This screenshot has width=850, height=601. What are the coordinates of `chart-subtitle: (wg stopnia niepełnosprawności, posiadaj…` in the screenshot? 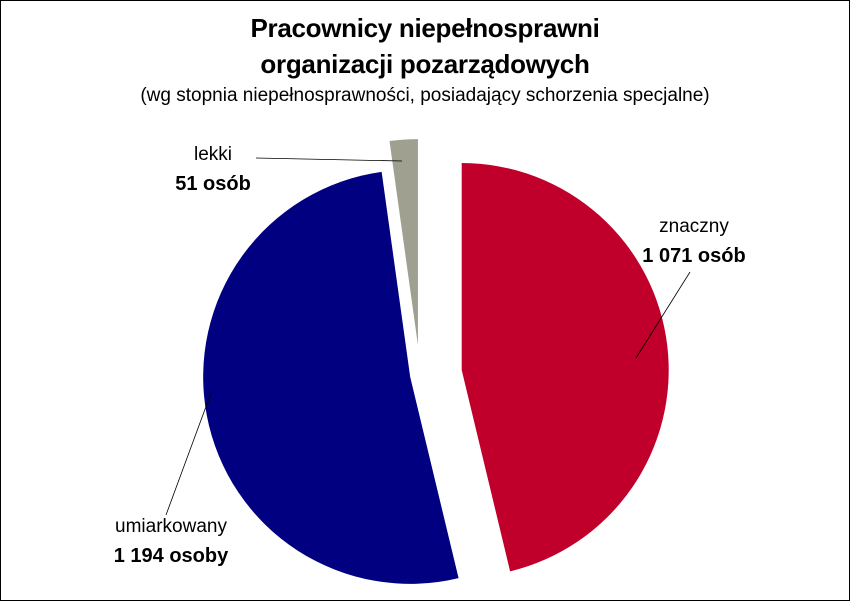 It's located at (425, 95).